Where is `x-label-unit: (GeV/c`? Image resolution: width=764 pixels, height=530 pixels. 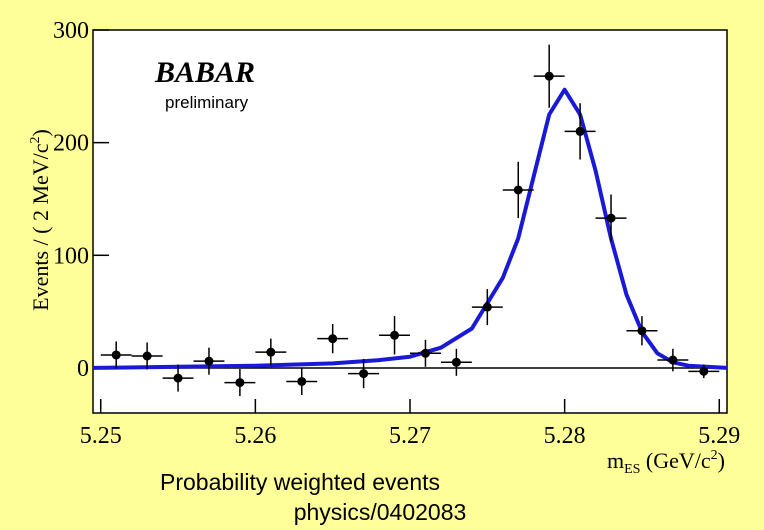 x-label-unit: (GeV/c is located at coordinates (675, 460).